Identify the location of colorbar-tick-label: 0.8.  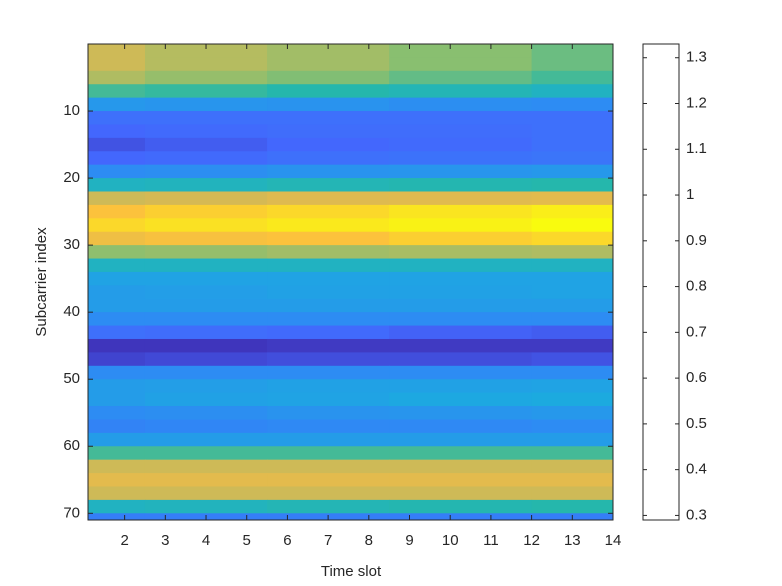
(696, 286).